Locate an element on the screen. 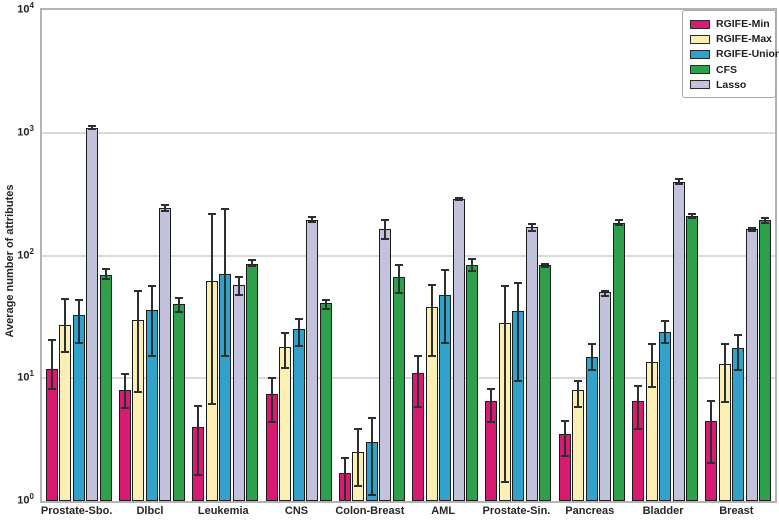  x-tick-label-prostate-sbo: Prostate-Sbo. is located at coordinates (76, 511).